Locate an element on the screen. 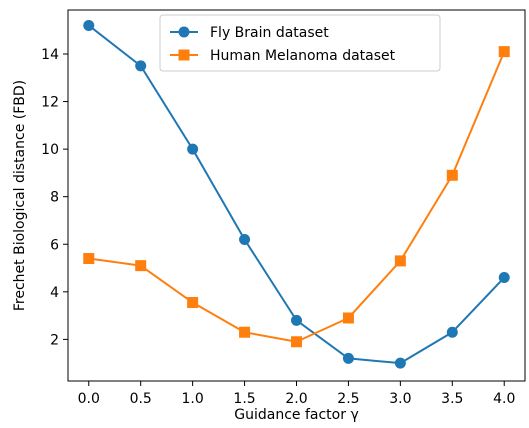 The height and width of the screenshot is (428, 529). legend: Fly Brain dataset Human Melanoma dataset is located at coordinates (300, 43).